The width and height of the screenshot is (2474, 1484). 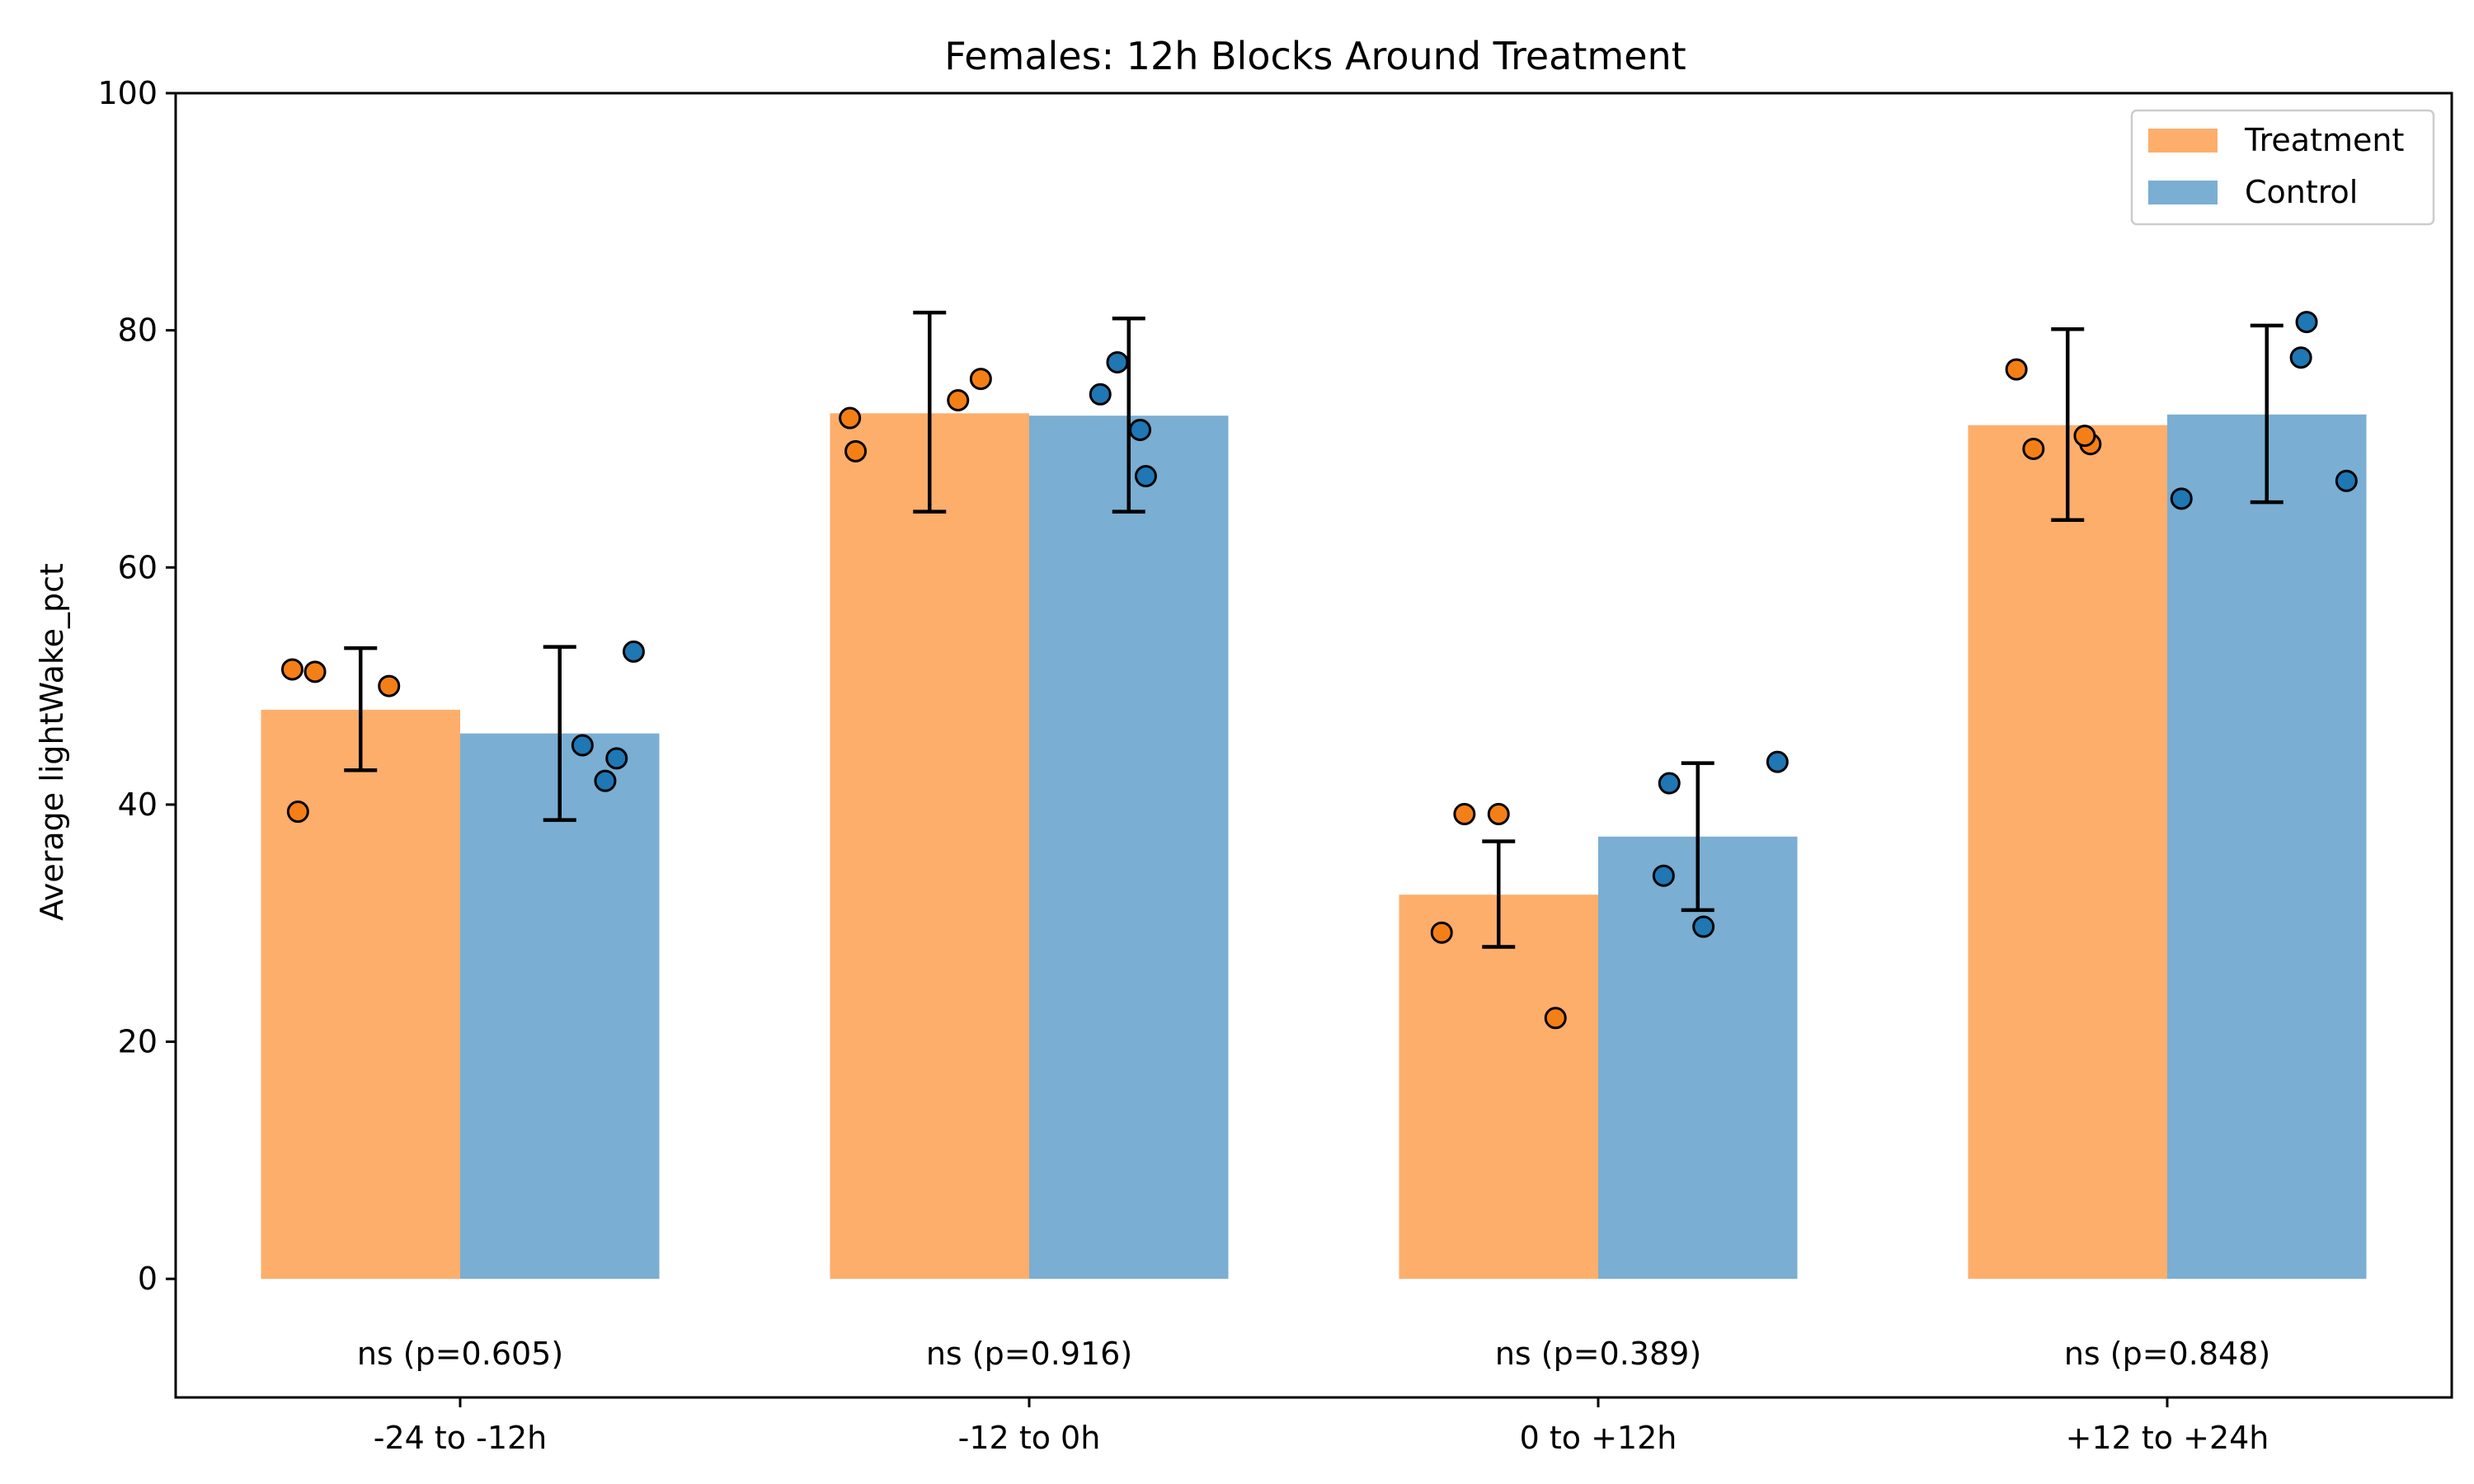 I want to click on y-tick-label-100: 100, so click(x=127, y=93).